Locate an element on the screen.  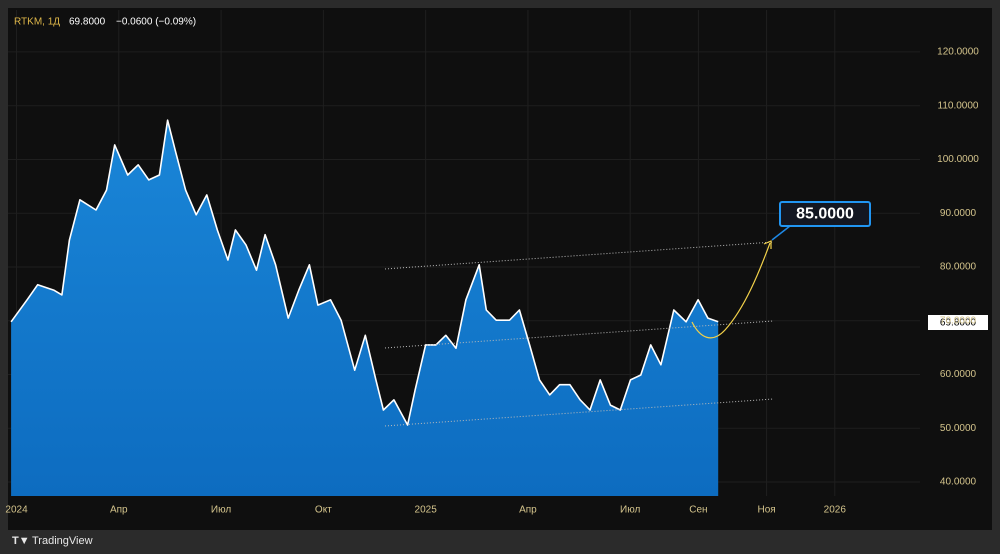
y-tick-label: 80.0000 is located at coordinates (958, 267).